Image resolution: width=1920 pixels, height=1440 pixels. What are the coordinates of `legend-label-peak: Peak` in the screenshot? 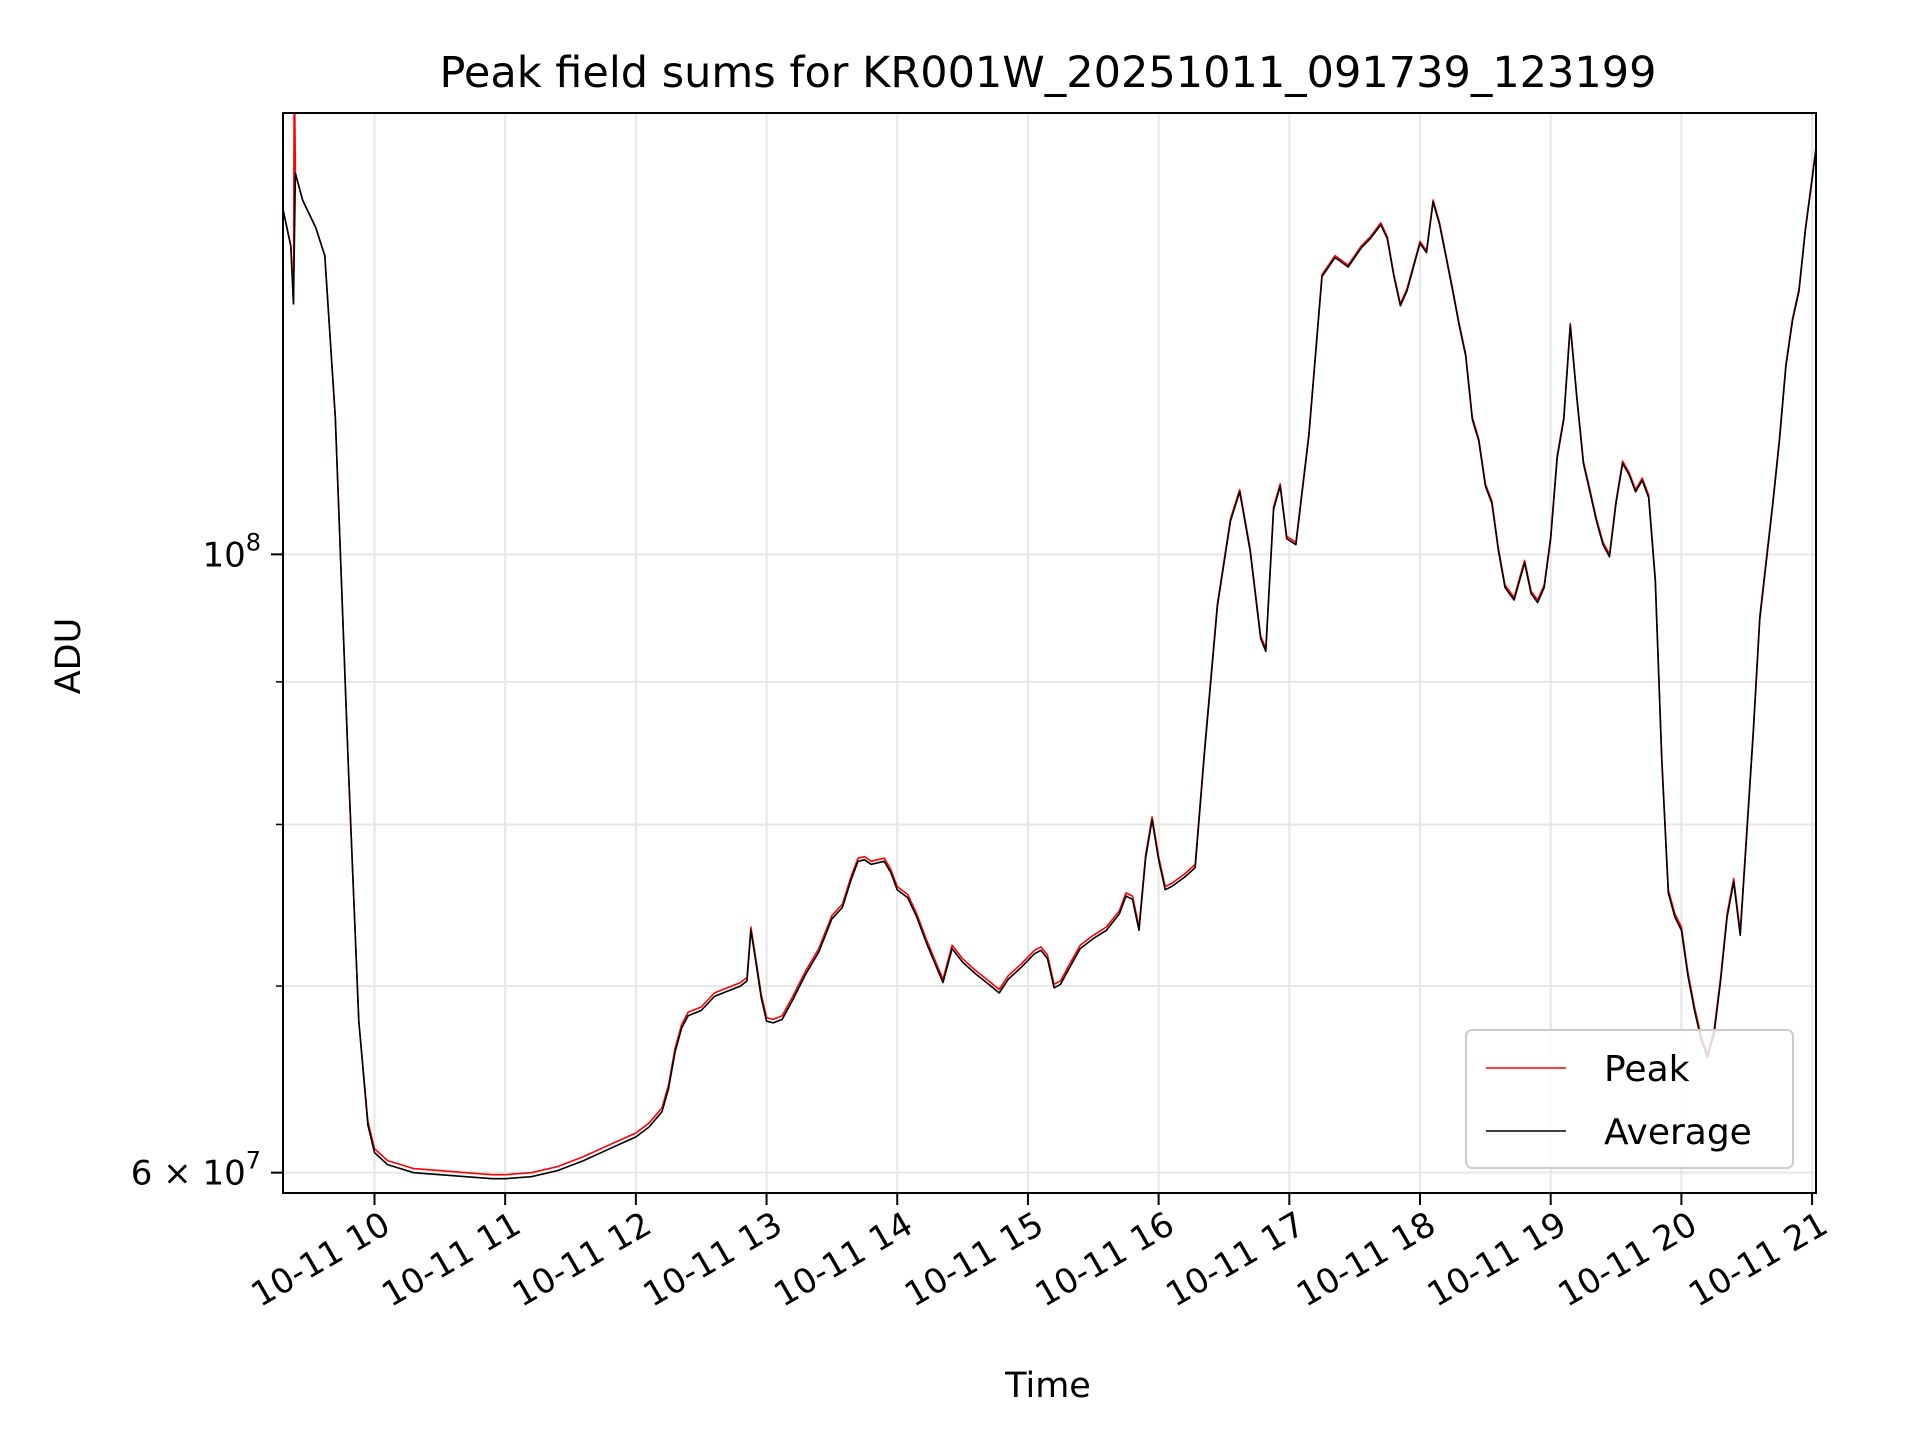 It's located at (1647, 1069).